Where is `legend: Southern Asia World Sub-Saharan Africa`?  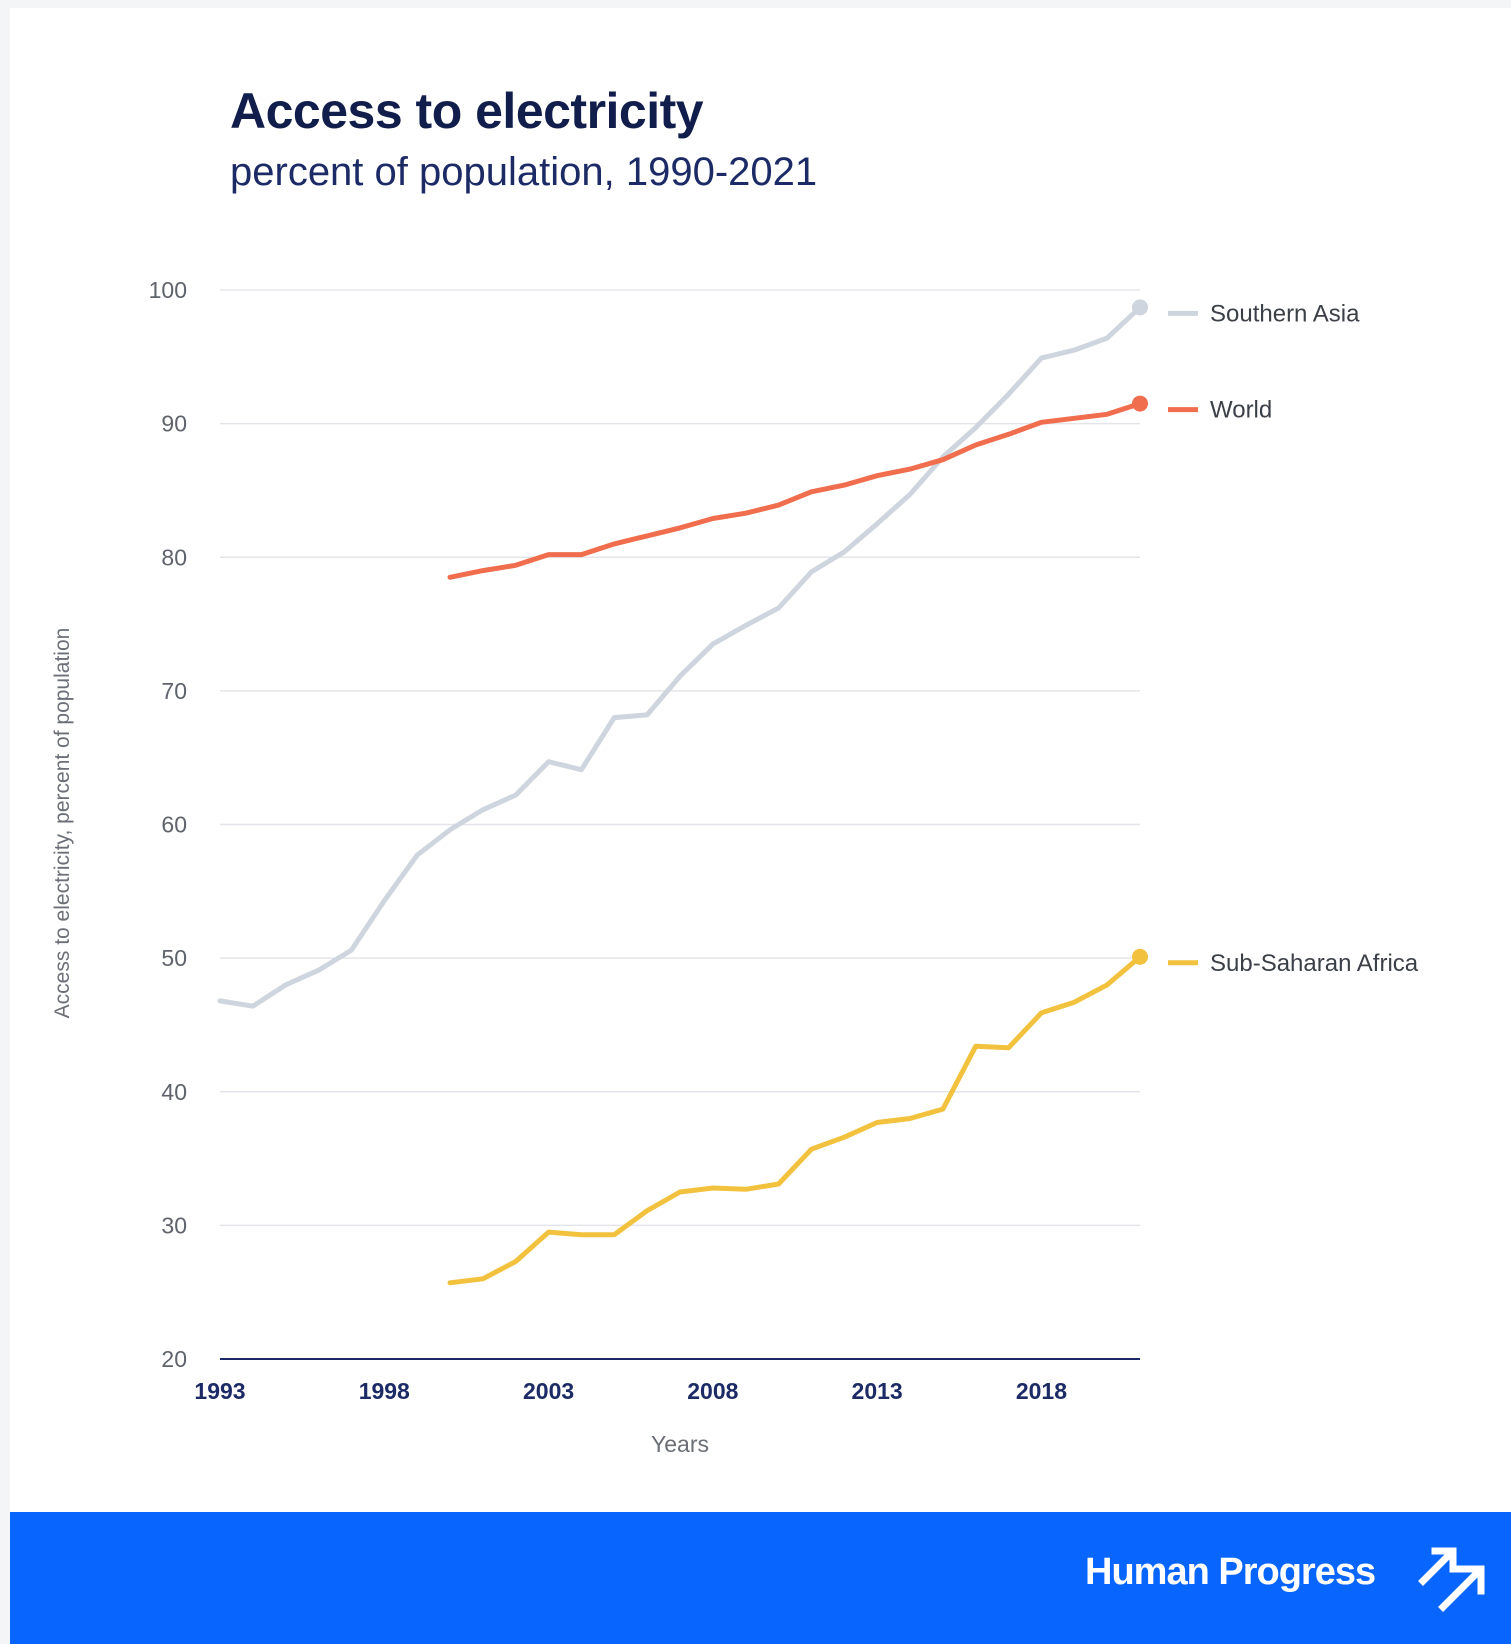
legend: Southern Asia World Sub-Saharan Africa is located at coordinates (1293, 638).